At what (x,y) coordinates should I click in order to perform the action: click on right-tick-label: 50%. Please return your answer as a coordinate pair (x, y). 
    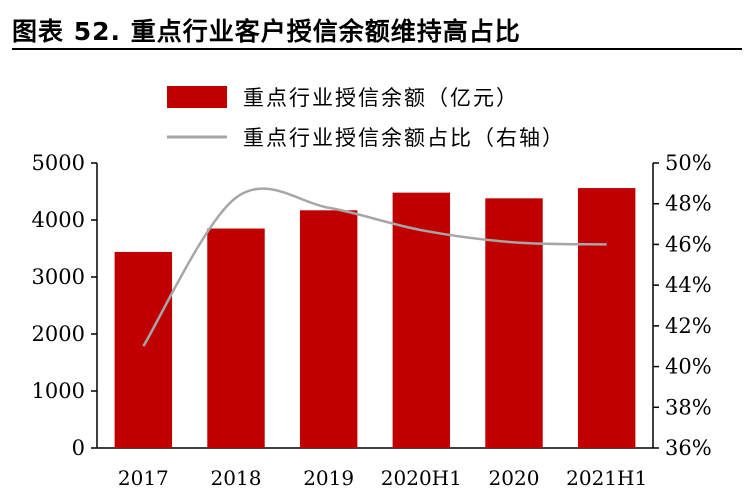
    Looking at the image, I should click on (688, 163).